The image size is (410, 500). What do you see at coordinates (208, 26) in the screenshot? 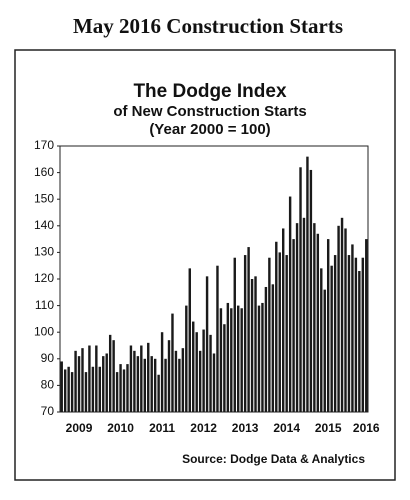
I see `page-title: May 2016 Construction Starts` at bounding box center [208, 26].